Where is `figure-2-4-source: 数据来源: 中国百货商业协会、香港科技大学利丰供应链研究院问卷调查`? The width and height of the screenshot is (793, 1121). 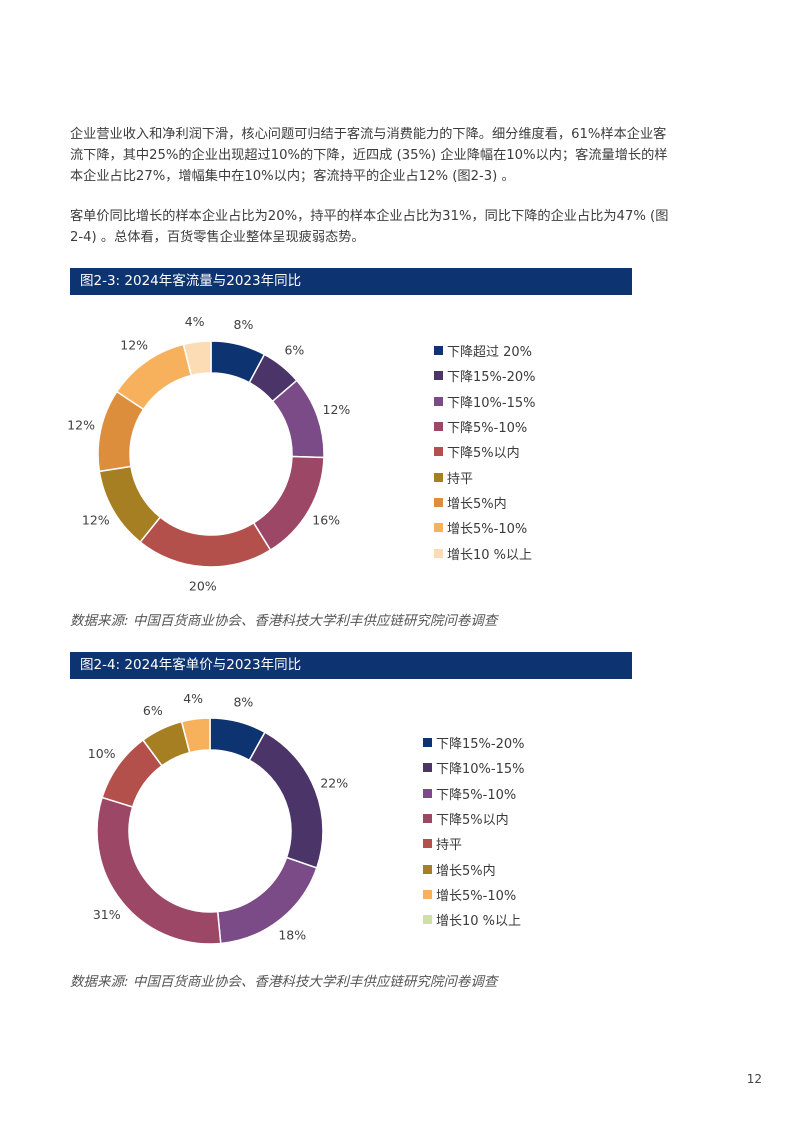
figure-2-4-source: 数据来源: 中国百货商业协会、香港科技大学利丰供应链研究院问卷调查 is located at coordinates (284, 982).